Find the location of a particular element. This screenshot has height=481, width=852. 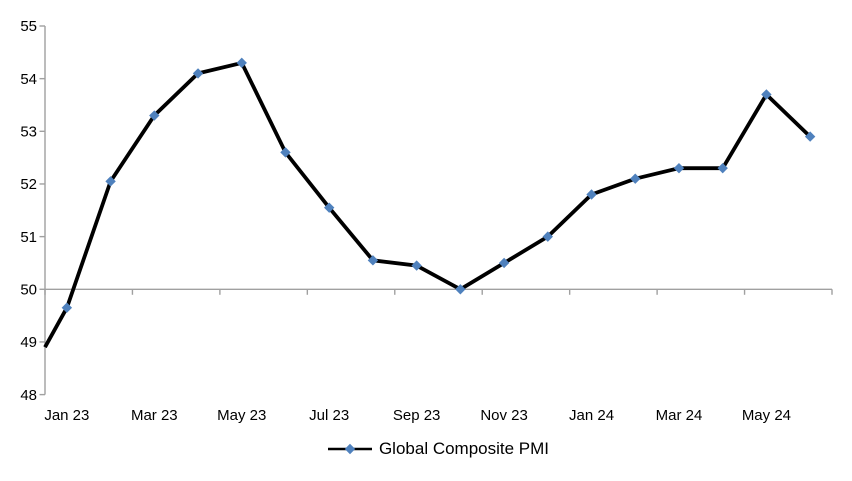

x-tick-label: Jan 23 is located at coordinates (66, 415).